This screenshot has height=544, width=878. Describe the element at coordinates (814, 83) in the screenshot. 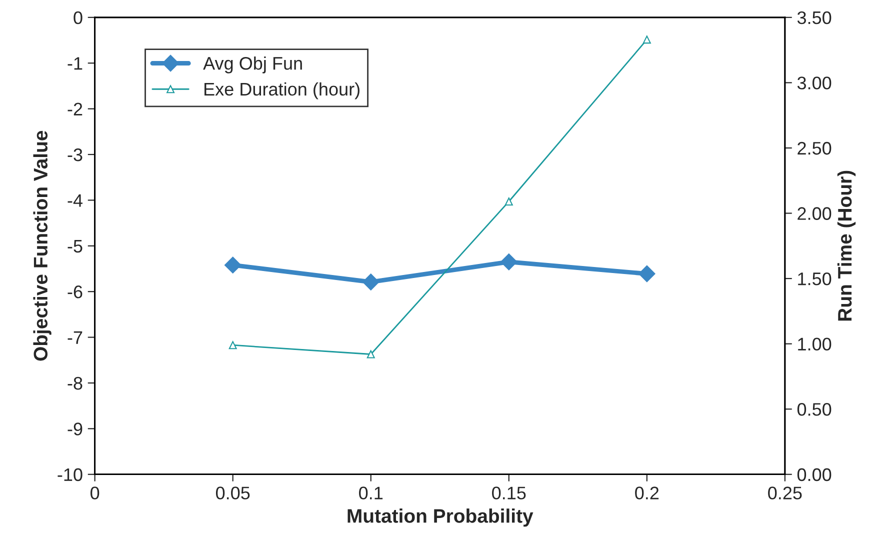

I see `y2-tick-label: 3.00` at that location.